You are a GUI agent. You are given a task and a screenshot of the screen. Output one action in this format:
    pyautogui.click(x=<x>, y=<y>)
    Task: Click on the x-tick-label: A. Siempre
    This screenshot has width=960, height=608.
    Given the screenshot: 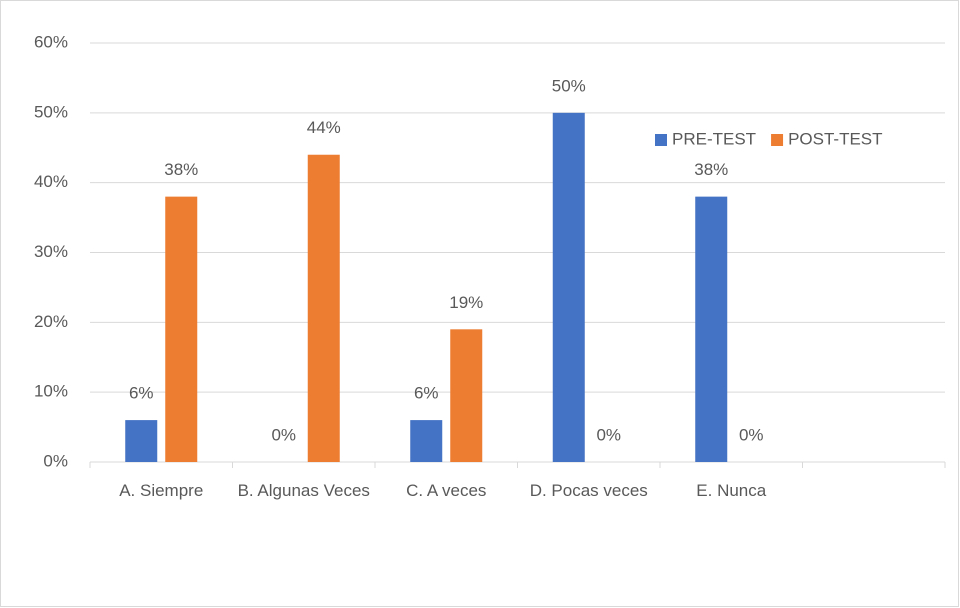 What is the action you would take?
    pyautogui.click(x=161, y=490)
    